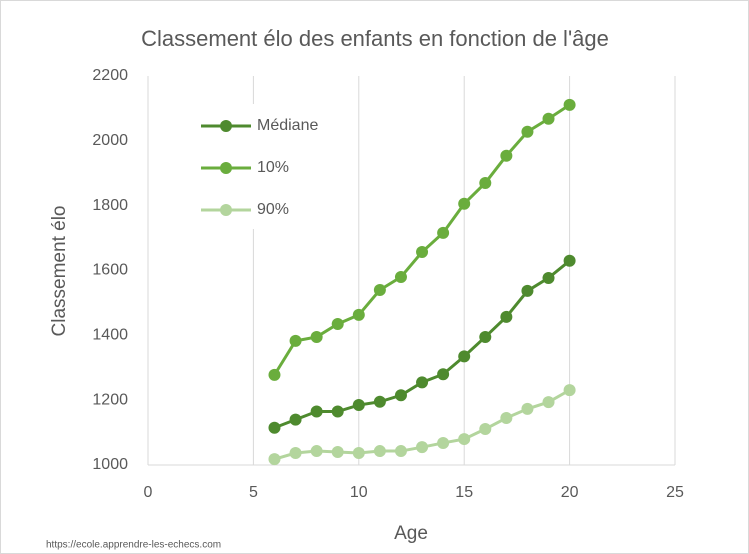 This screenshot has width=749, height=554. What do you see at coordinates (411, 533) in the screenshot?
I see `x-axis-label: Age` at bounding box center [411, 533].